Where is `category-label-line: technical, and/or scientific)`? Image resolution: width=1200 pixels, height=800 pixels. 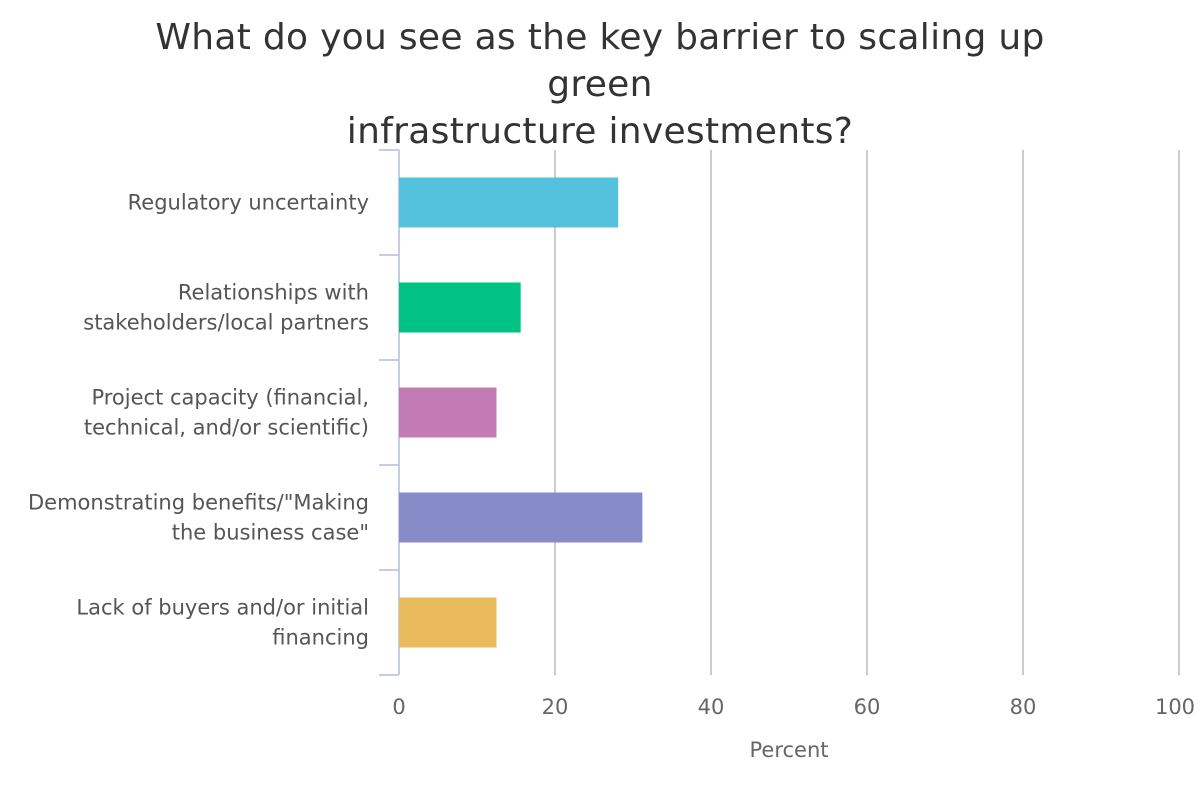
category-label-line: technical, and/or scientific) is located at coordinates (226, 428).